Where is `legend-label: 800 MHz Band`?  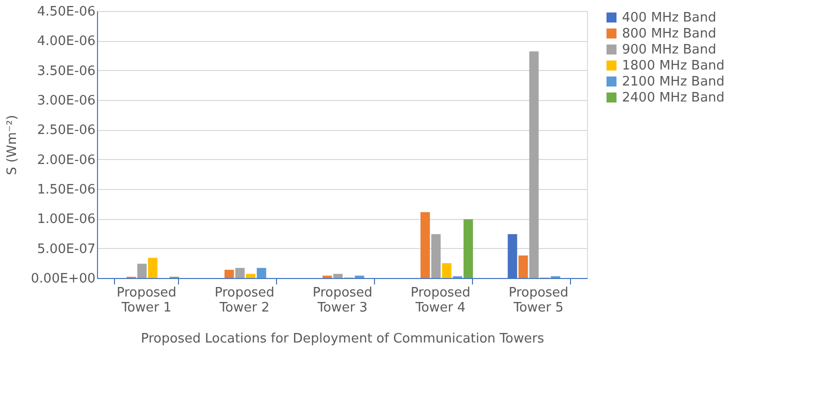 legend-label: 800 MHz Band is located at coordinates (669, 34).